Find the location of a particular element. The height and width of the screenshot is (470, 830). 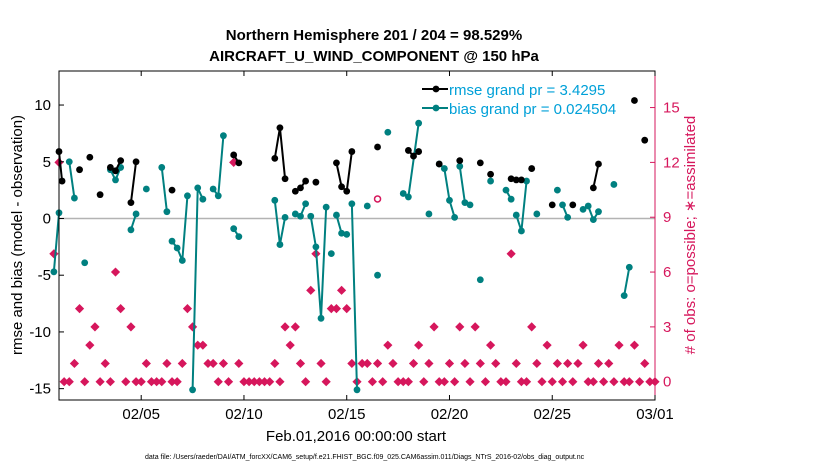

obs-possible-point is located at coordinates (377, 199).